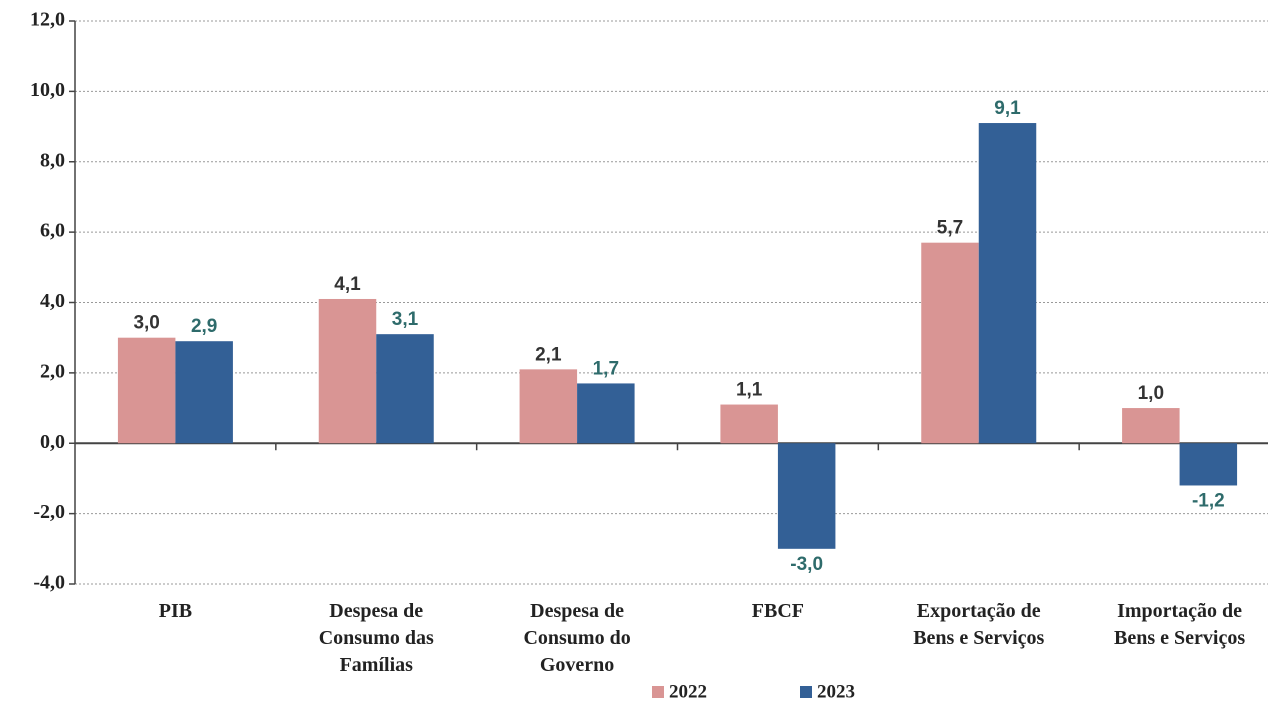  What do you see at coordinates (52, 371) in the screenshot?
I see `y-tick-label: 2,0` at bounding box center [52, 371].